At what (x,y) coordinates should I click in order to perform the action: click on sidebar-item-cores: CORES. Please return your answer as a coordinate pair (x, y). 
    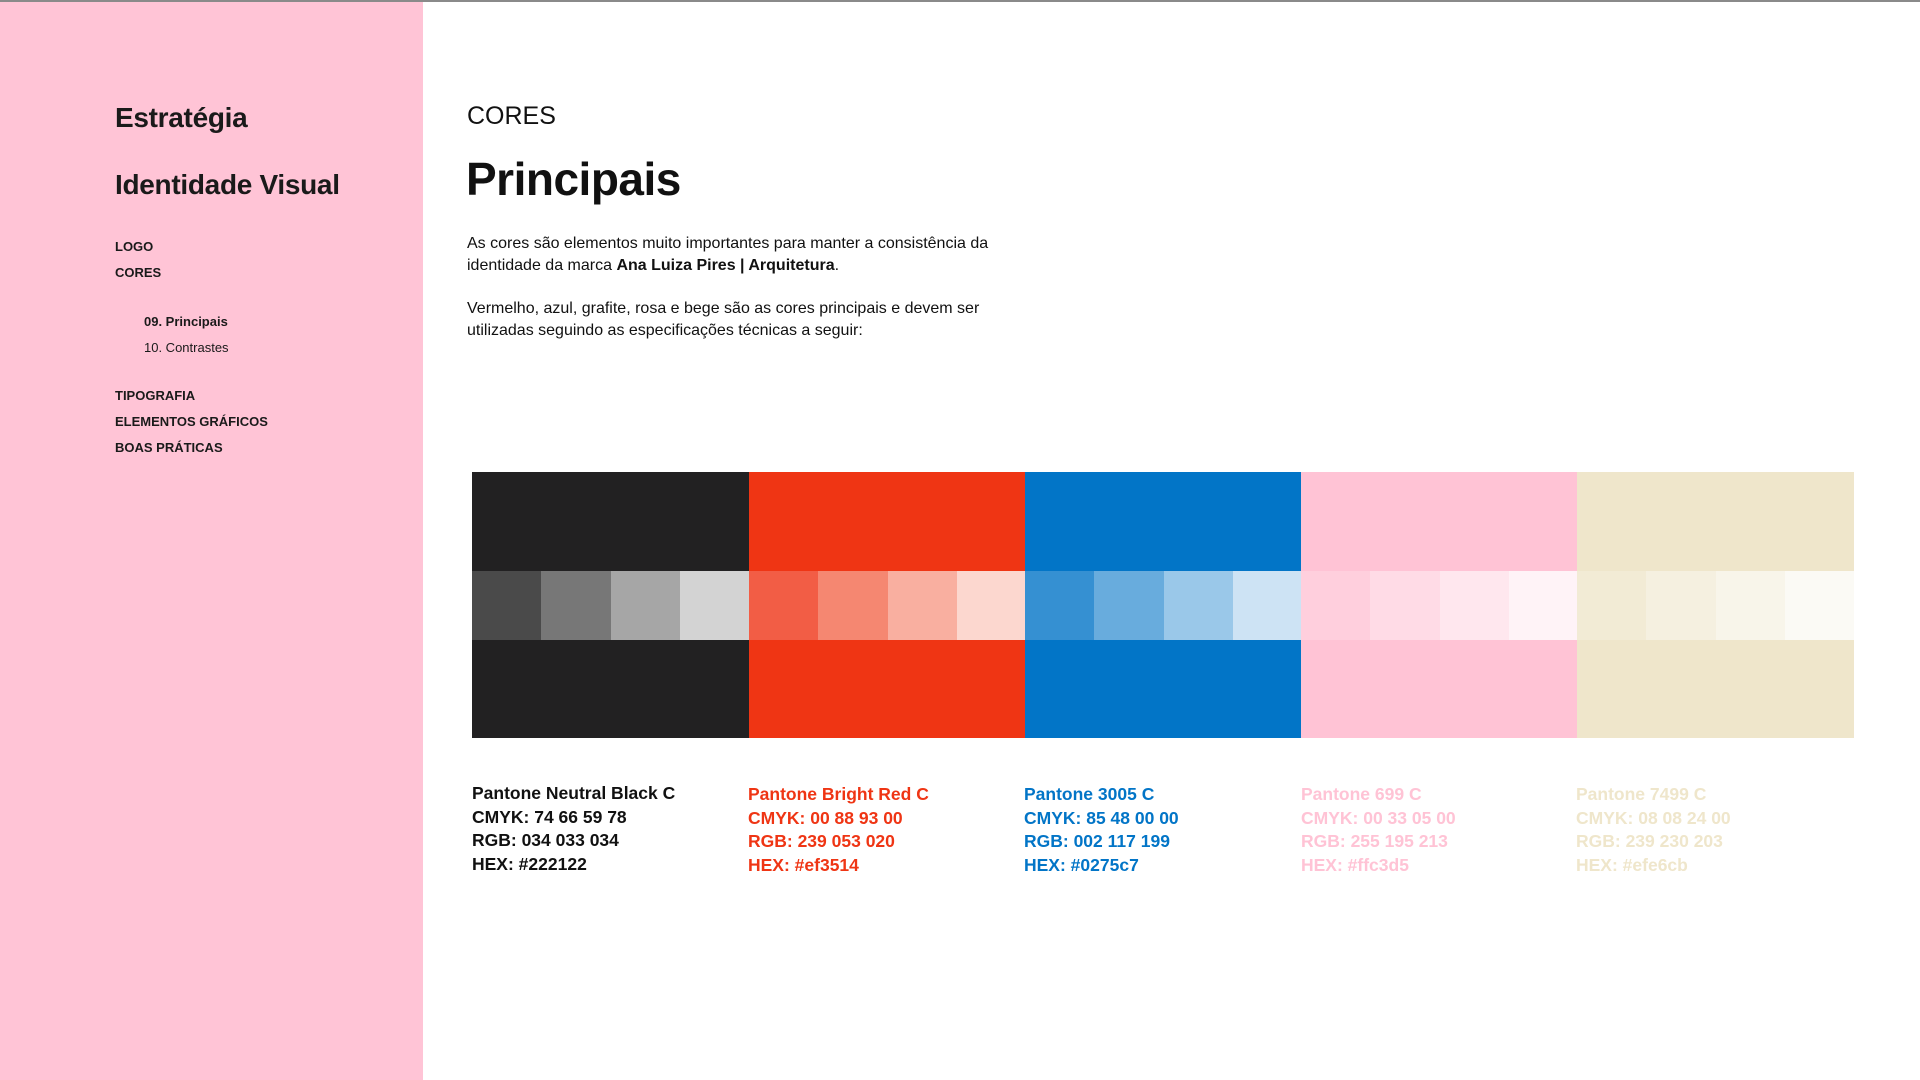
    Looking at the image, I should click on (138, 272).